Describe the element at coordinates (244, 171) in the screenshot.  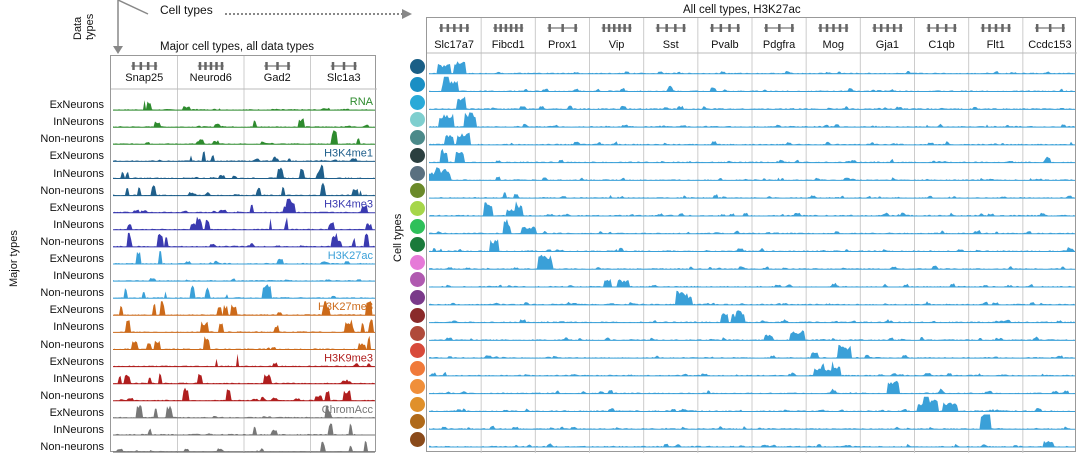
I see `left-track-h3k4me1` at that location.